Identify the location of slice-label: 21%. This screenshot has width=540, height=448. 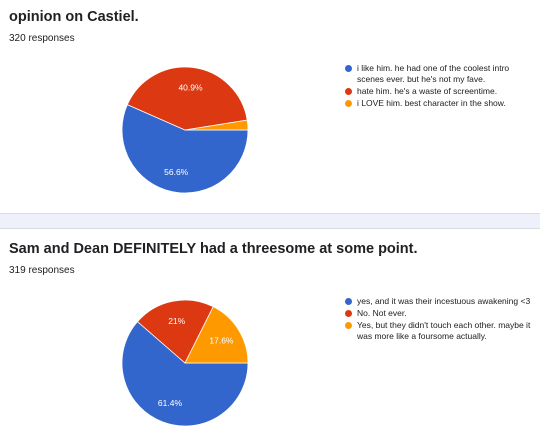
(176, 321).